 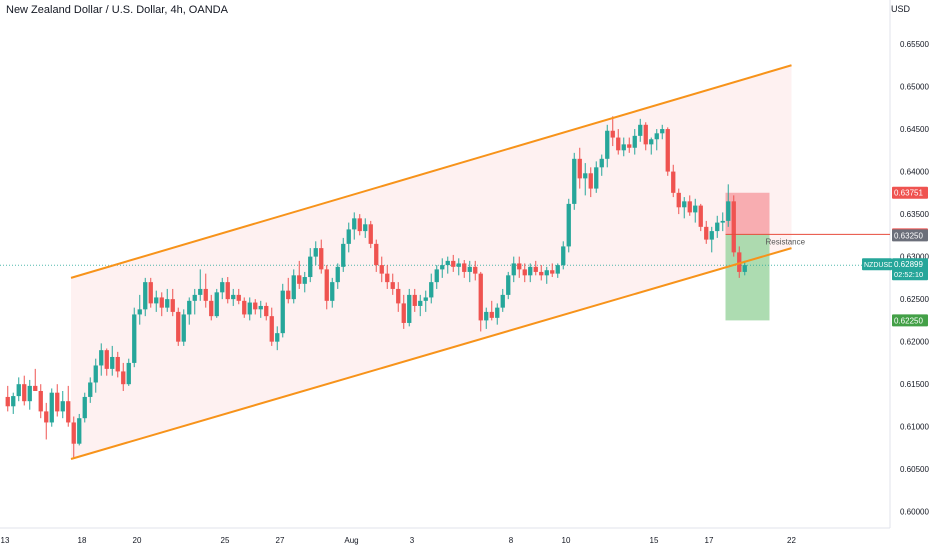 I want to click on resistance-label: Resistance, so click(x=786, y=241).